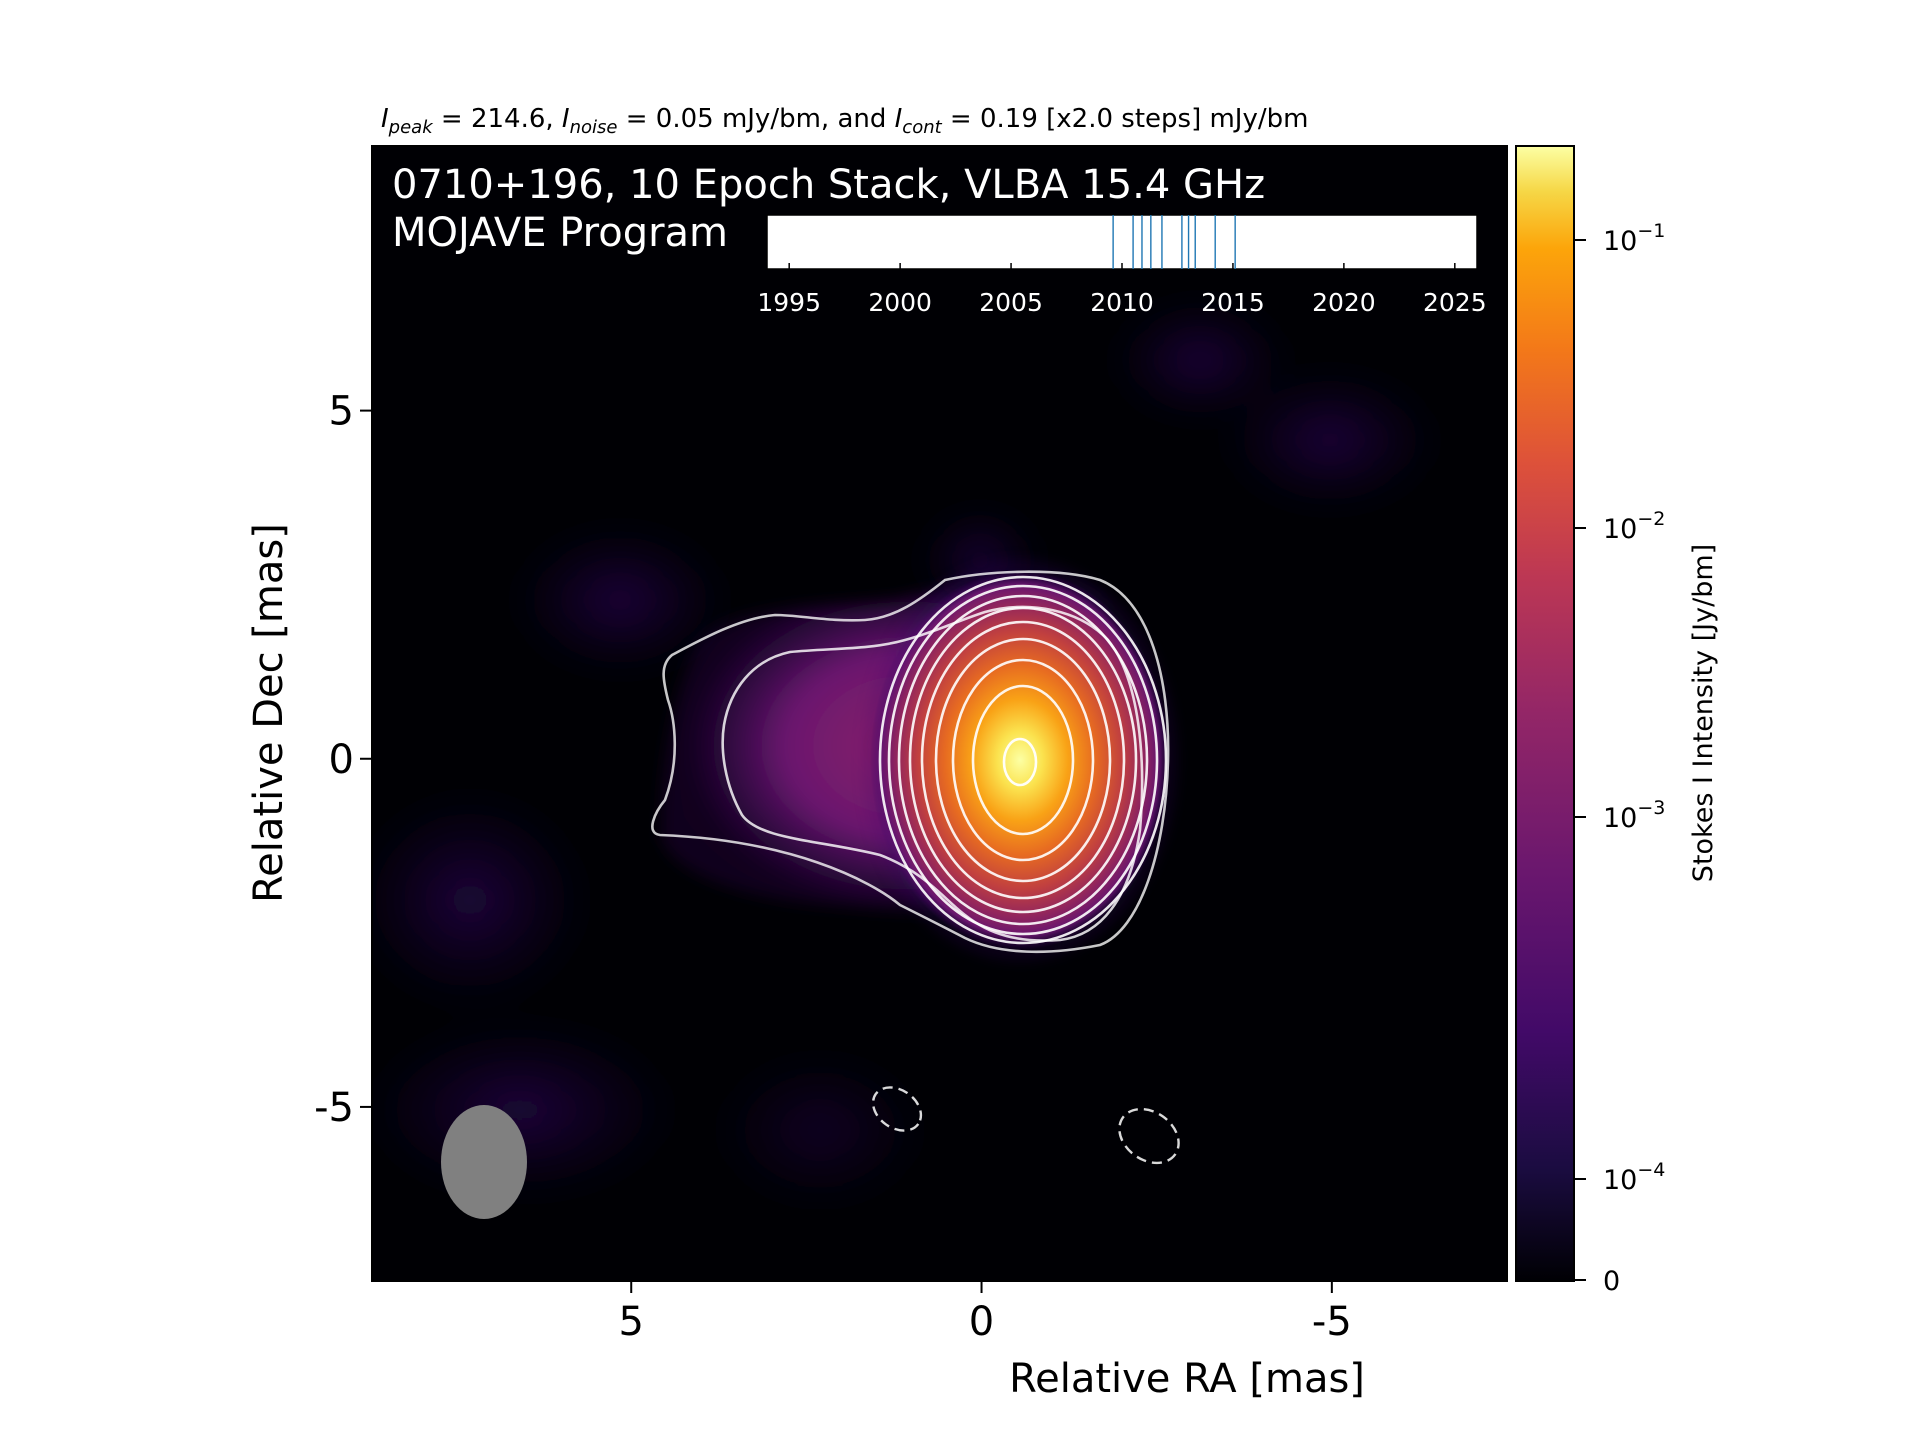  I want to click on timeline-tick-label: 2000, so click(900, 302).